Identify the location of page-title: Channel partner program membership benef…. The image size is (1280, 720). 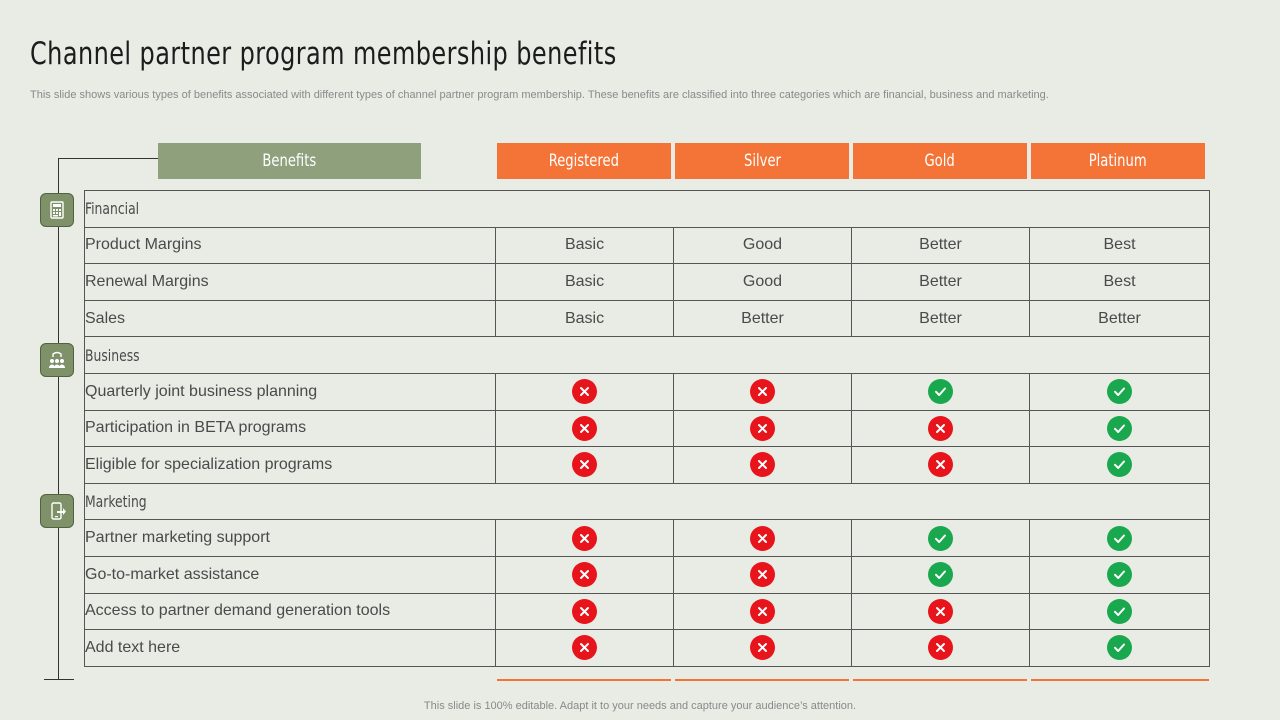
(323, 54).